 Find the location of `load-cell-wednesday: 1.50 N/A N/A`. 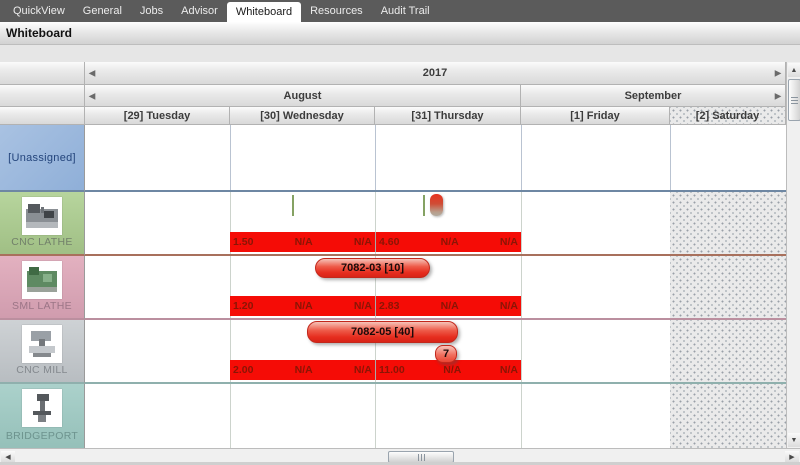

load-cell-wednesday: 1.50 N/A N/A is located at coordinates (302, 242).